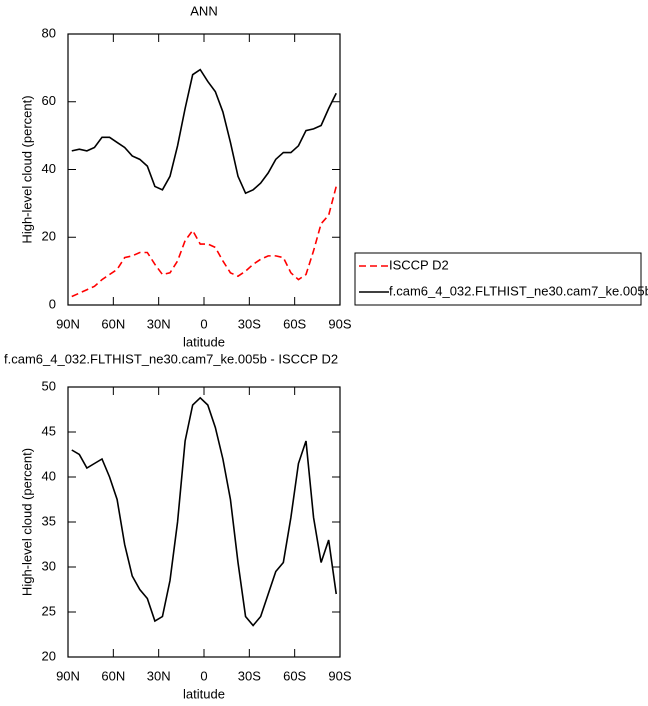 The width and height of the screenshot is (648, 706). I want to click on y-tick-label: 0, so click(52, 303).